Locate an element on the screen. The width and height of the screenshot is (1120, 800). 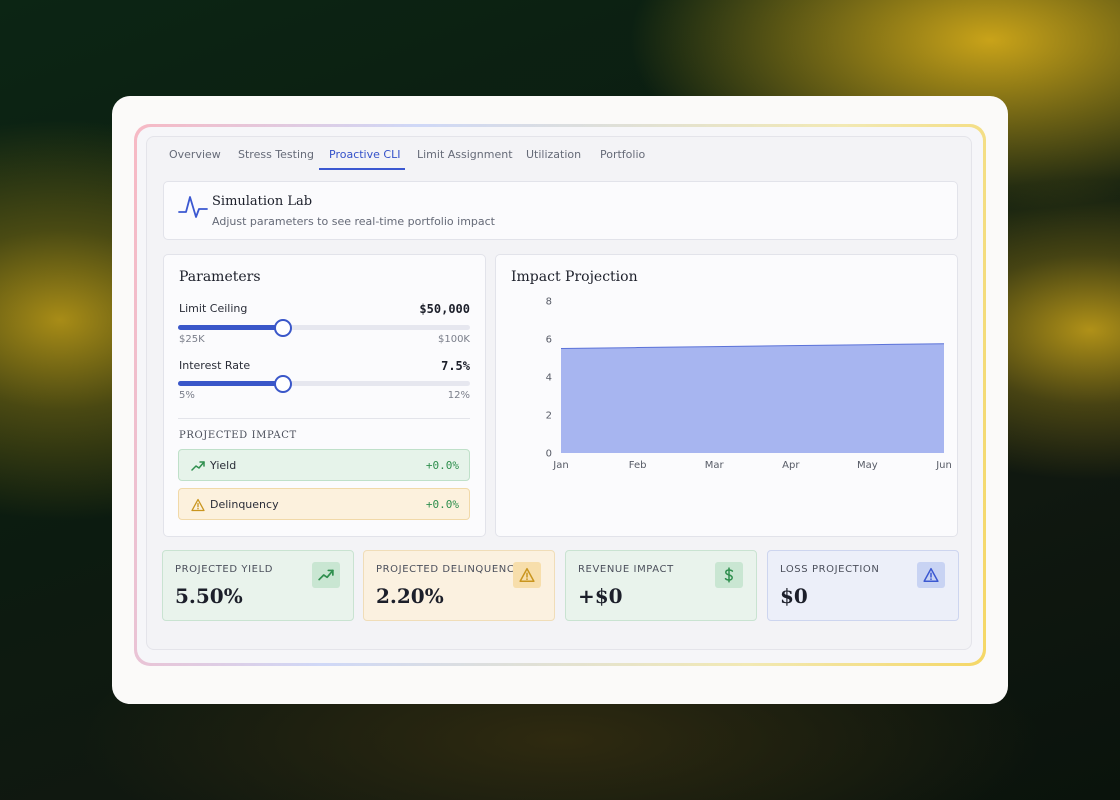
impact-chart: 0 2 4 6 8 Jan Feb Mar Apr May Jun is located at coordinates (749, 384).